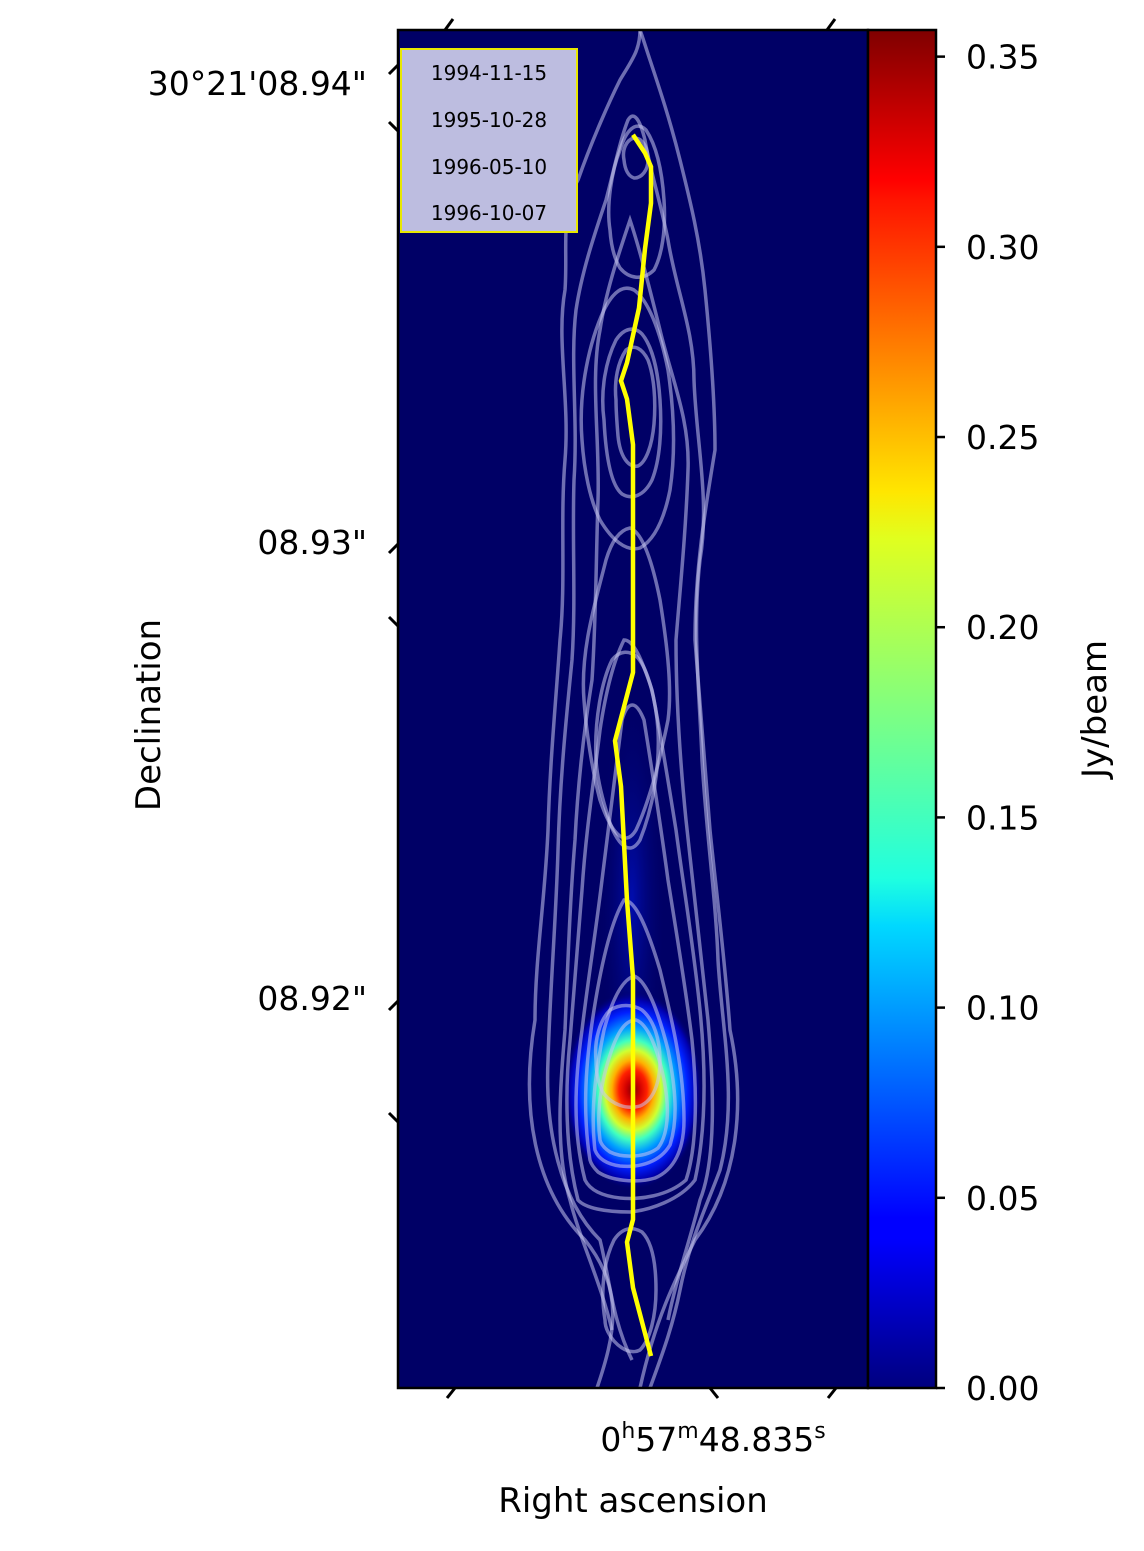 The width and height of the screenshot is (1144, 1551). Describe the element at coordinates (149, 715) in the screenshot. I see `y-axis-title: Declination` at that location.